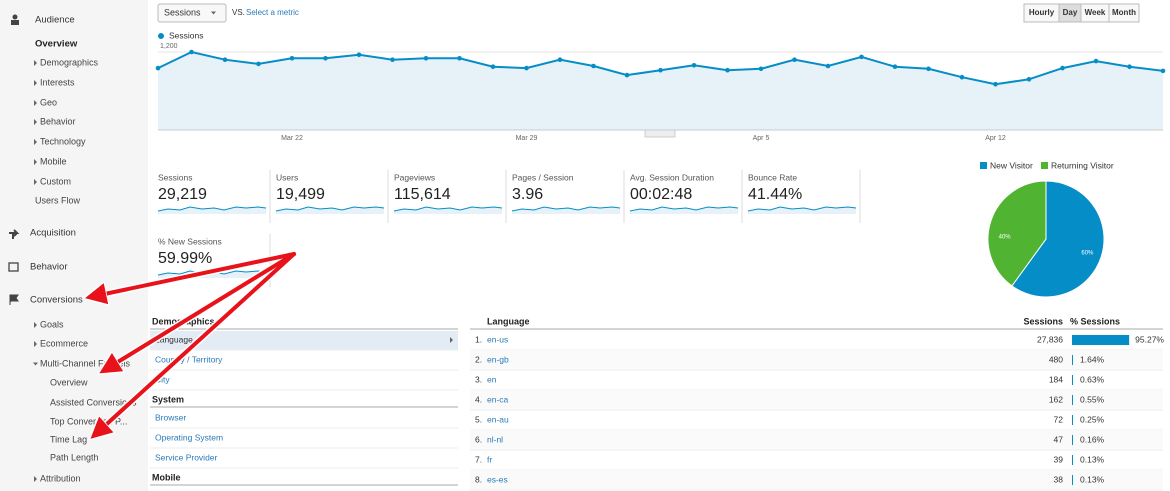 The image size is (1170, 491). I want to click on language-link: en-us, so click(497, 339).